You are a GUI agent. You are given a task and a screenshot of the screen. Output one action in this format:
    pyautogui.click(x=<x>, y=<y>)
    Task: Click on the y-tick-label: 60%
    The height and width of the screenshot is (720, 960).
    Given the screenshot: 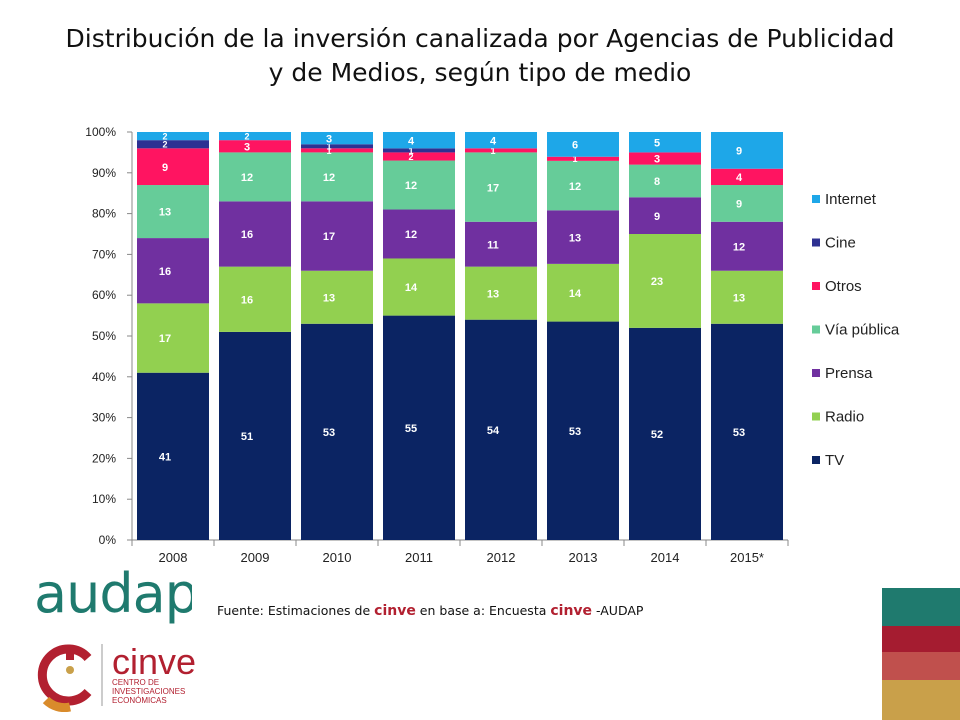 What is the action you would take?
    pyautogui.click(x=104, y=295)
    